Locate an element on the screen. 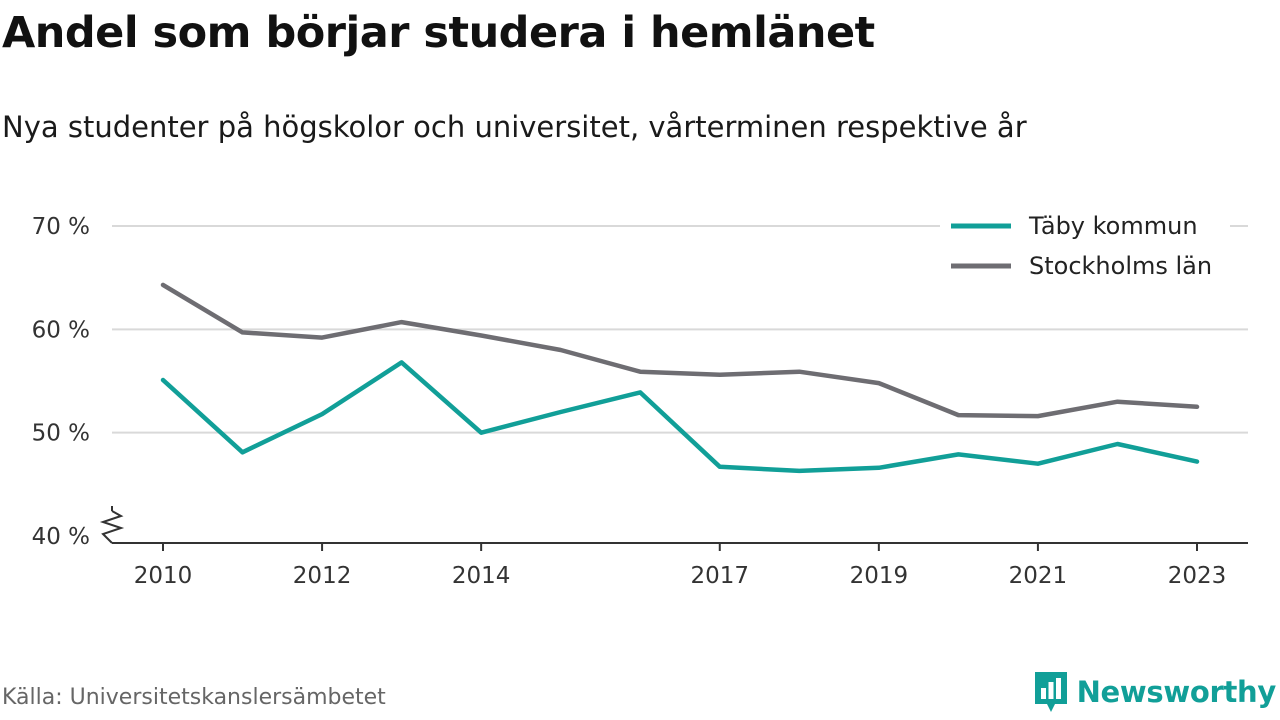 Image resolution: width=1280 pixels, height=720 pixels. y-tick-label: 40 % is located at coordinates (61, 537).